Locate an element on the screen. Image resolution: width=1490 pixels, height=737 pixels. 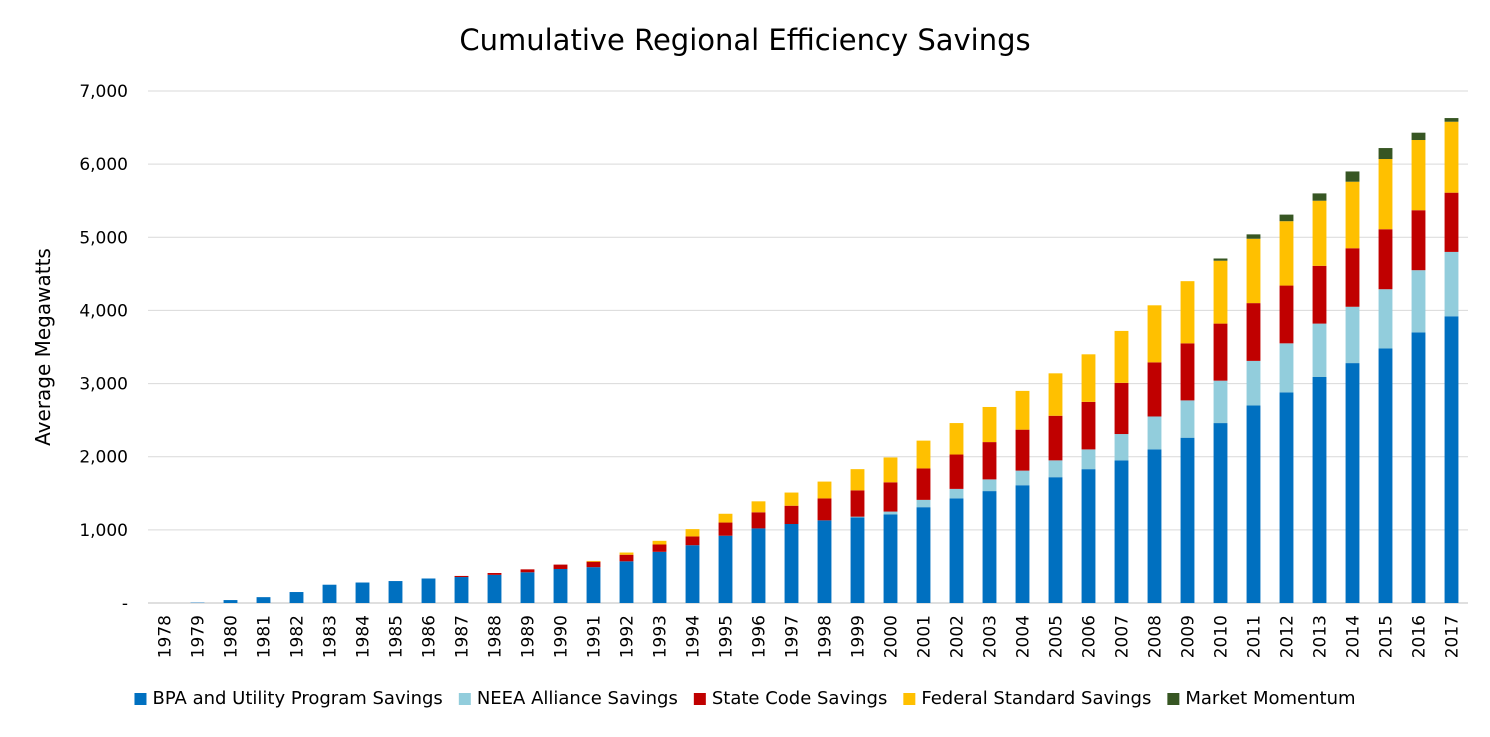
x-tick-label: 2015 is located at coordinates (1387, 636).